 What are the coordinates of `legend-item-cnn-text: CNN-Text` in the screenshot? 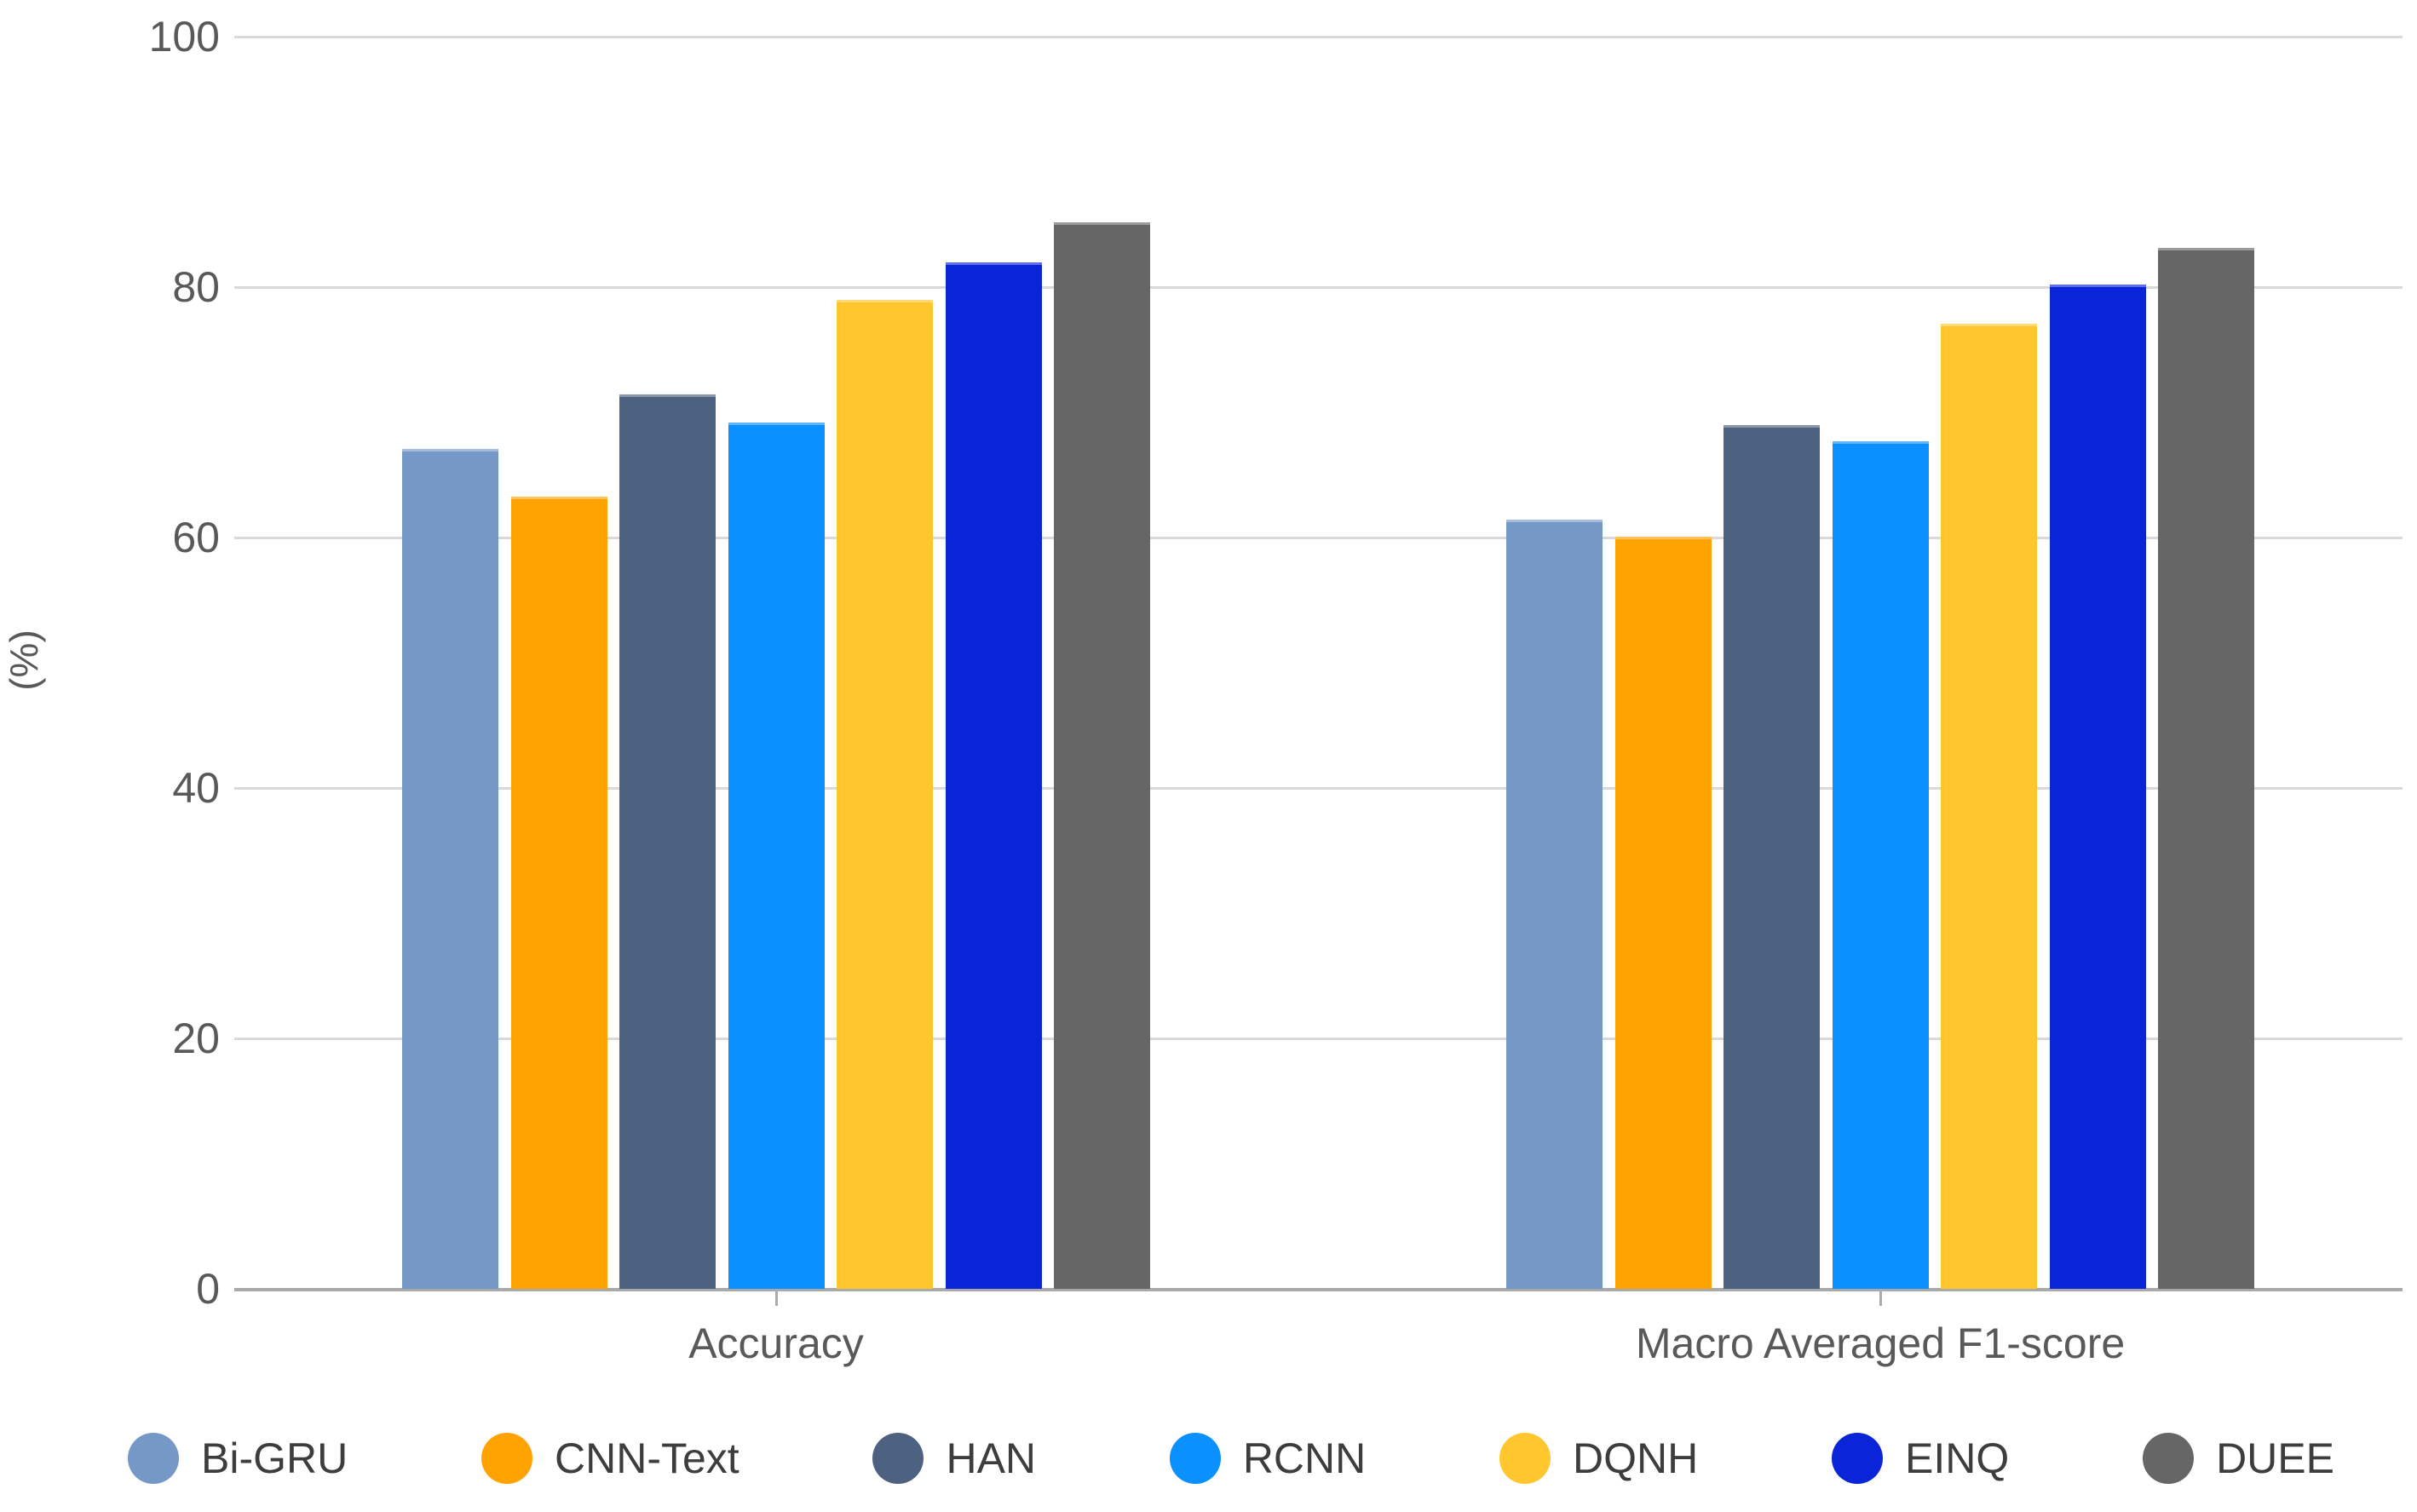 It's located at (610, 1458).